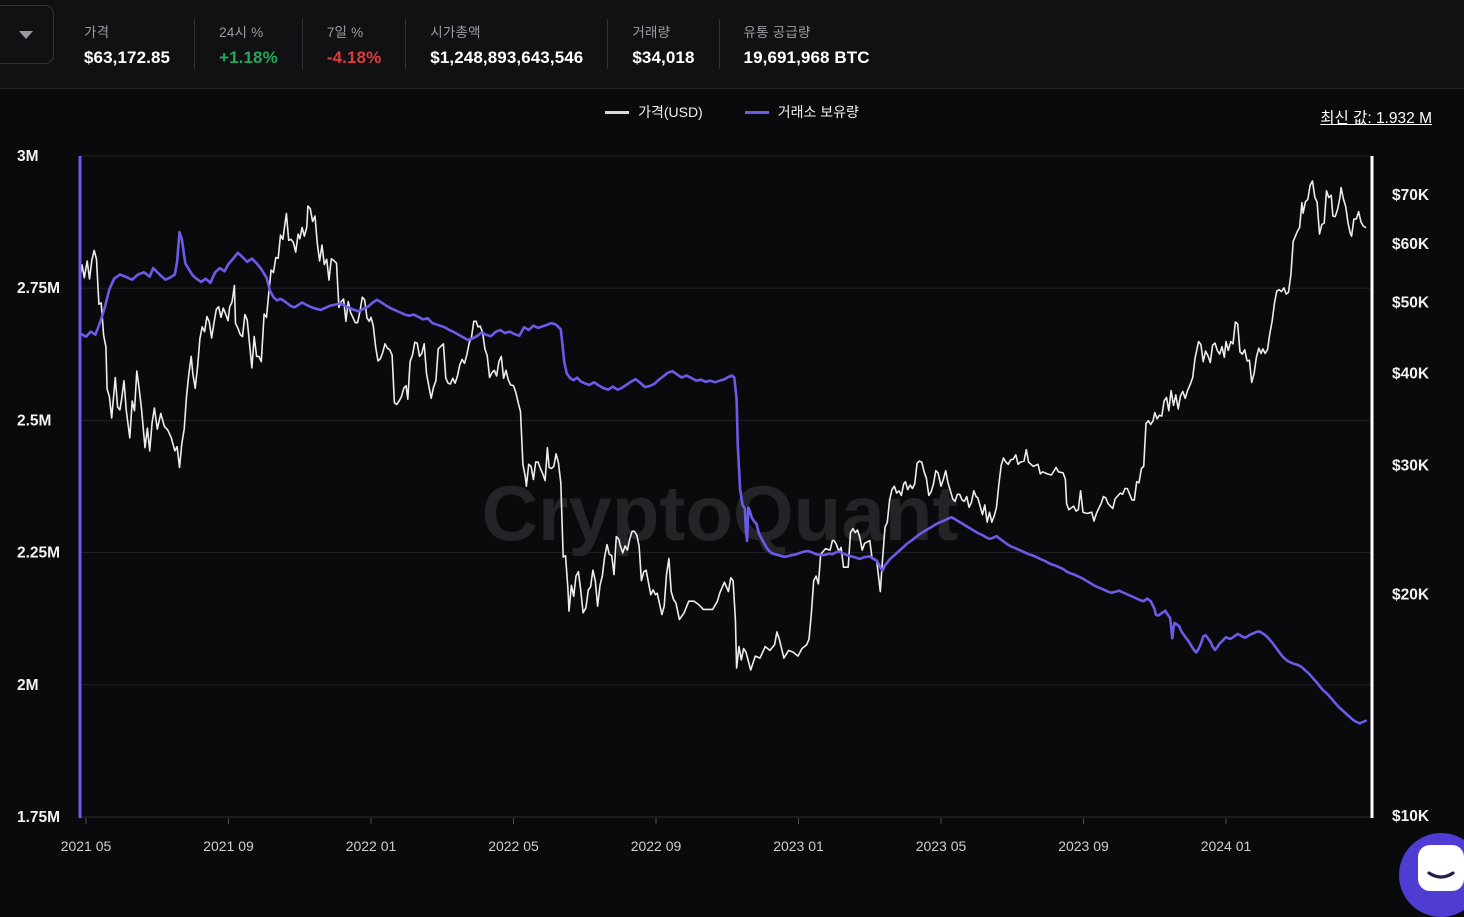  Describe the element at coordinates (354, 57) in the screenshot. I see `stat-value: -4.18%` at that location.